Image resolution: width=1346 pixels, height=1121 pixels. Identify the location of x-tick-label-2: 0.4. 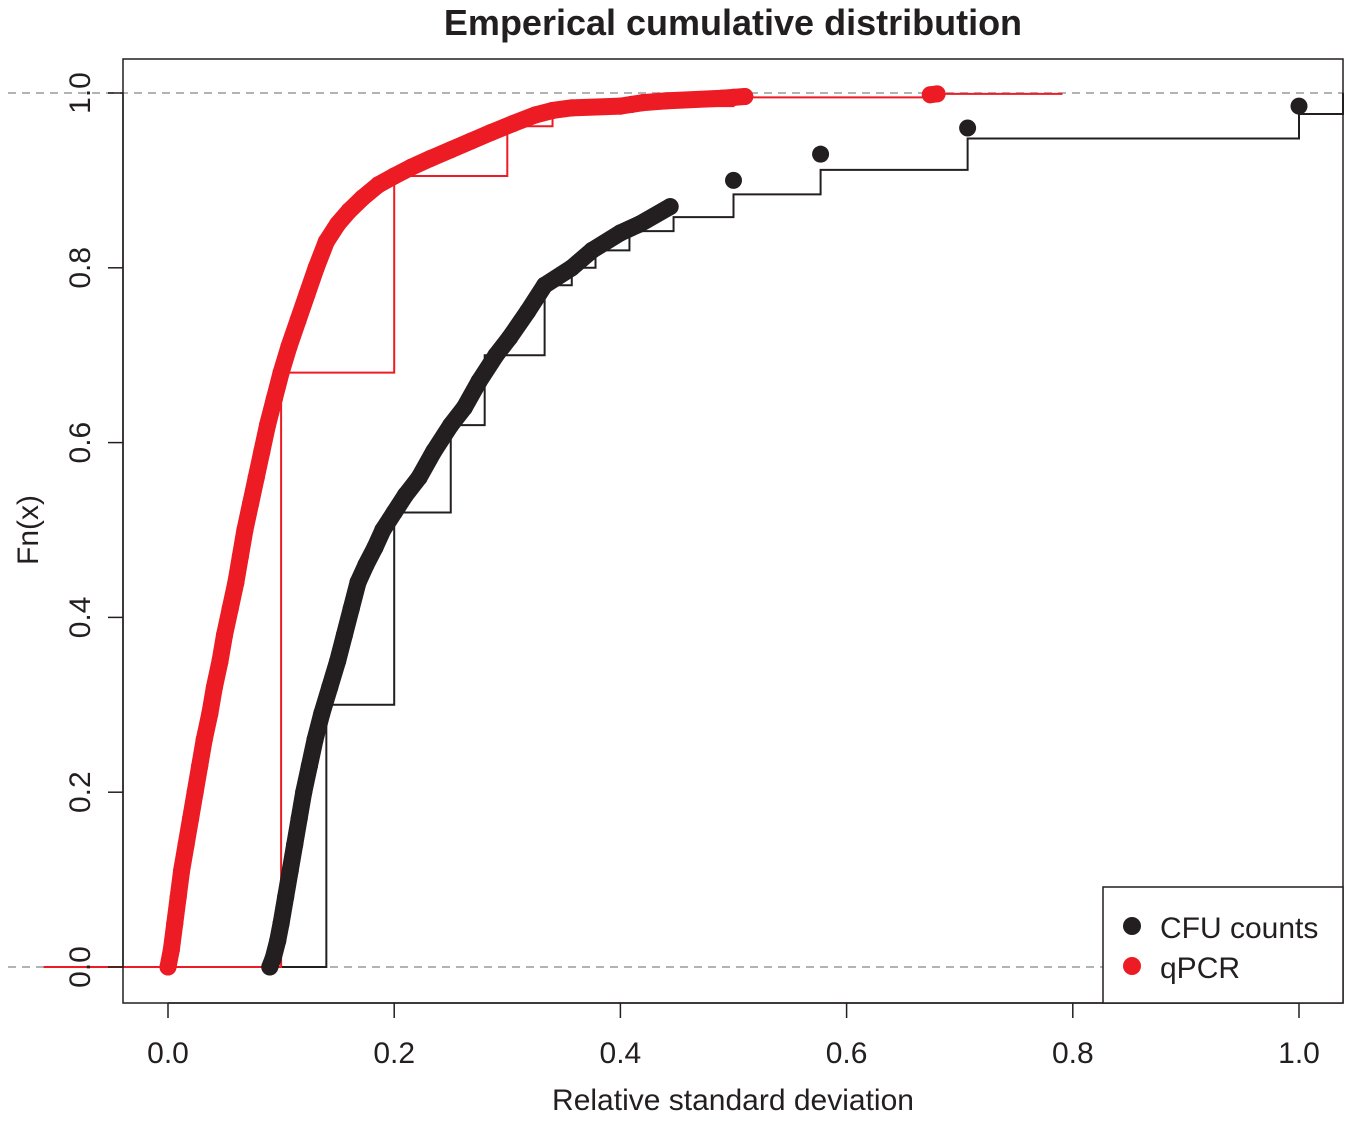
(621, 1053).